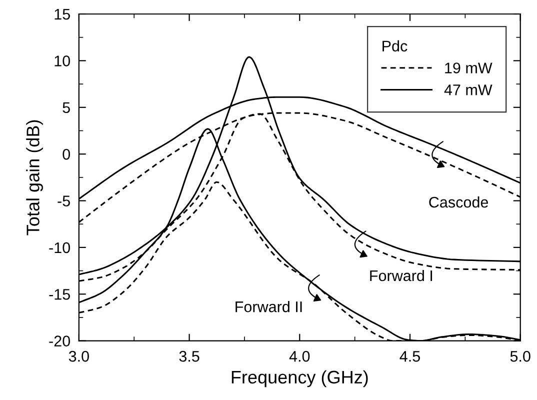 Image resolution: width=537 pixels, height=400 pixels. Describe the element at coordinates (269, 306) in the screenshot. I see `annotation: Forward II` at that location.